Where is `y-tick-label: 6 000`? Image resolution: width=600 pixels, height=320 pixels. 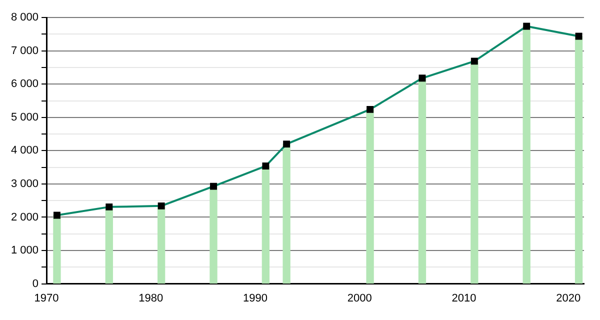
y-tick-label: 6 000 is located at coordinates (24, 84).